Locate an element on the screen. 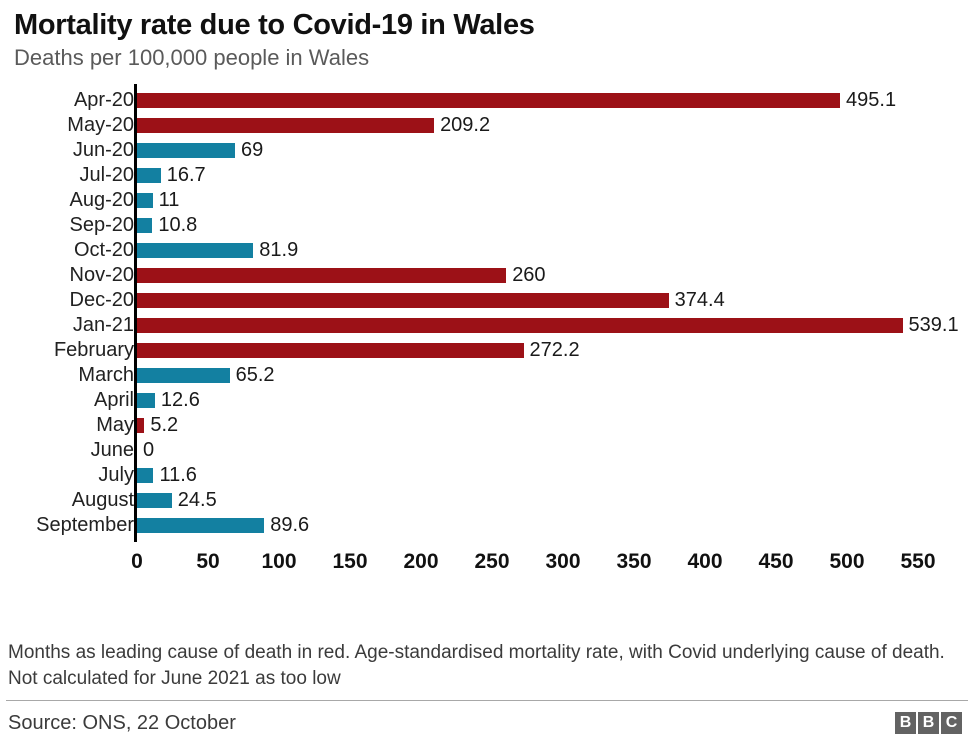 The height and width of the screenshot is (744, 976). category-label: Jul-20 is located at coordinates (106, 175).